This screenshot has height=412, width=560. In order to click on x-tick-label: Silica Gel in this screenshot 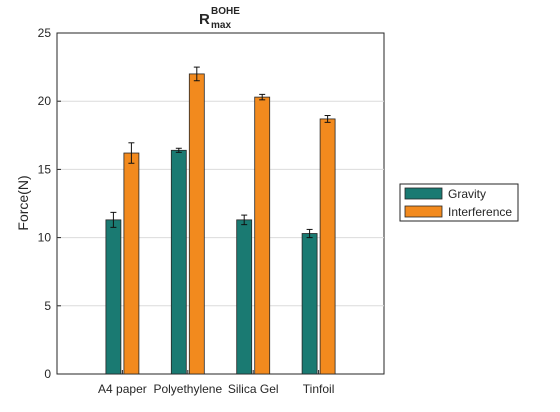, I will do `click(253, 389)`.